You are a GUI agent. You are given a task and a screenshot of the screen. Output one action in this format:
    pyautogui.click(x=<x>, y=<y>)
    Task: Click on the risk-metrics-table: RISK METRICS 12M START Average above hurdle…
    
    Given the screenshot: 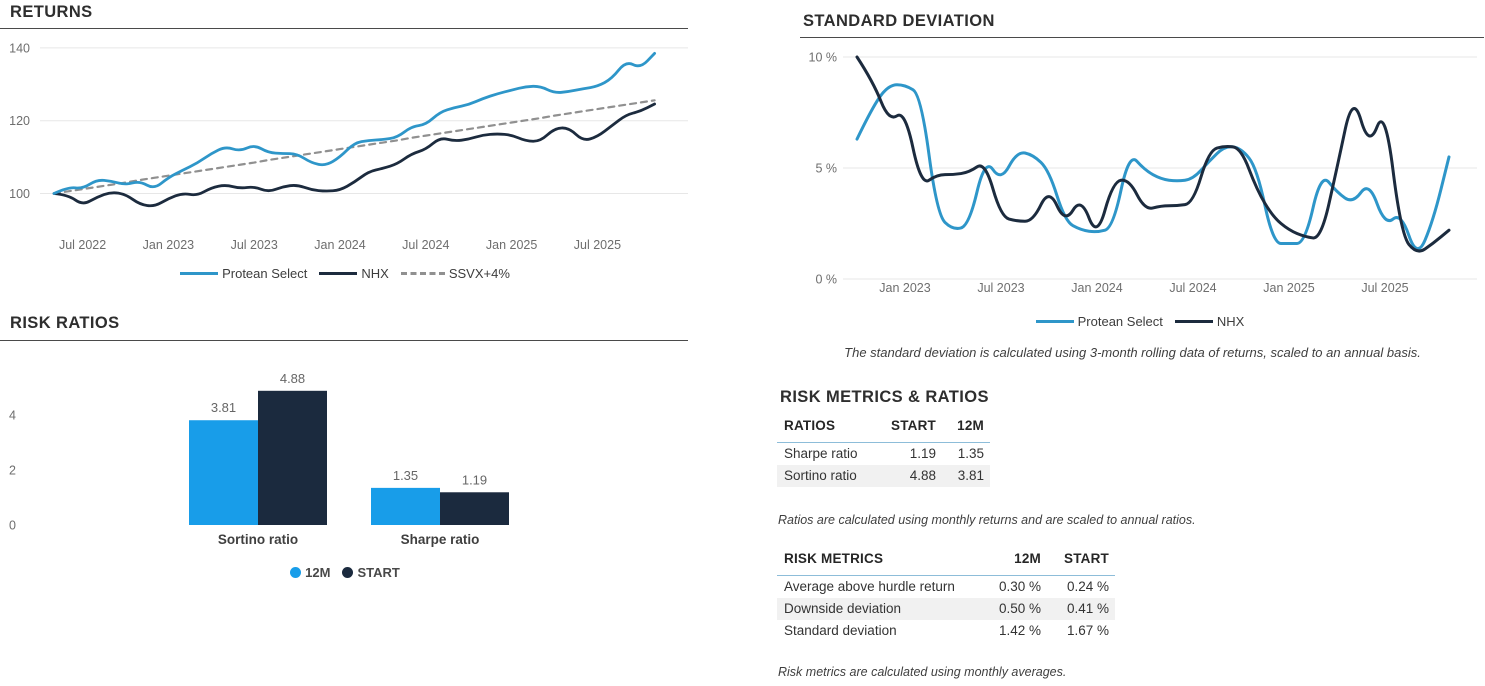 What is the action you would take?
    pyautogui.click(x=946, y=594)
    